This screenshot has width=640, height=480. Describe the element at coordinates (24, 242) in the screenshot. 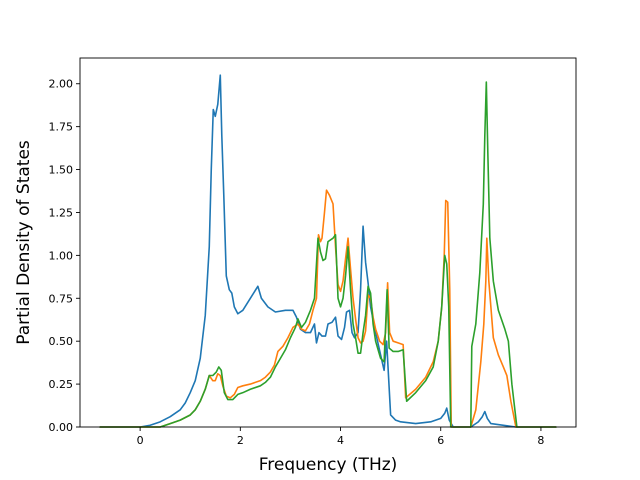

I see `y-axis-label: Partial Density of States` at that location.